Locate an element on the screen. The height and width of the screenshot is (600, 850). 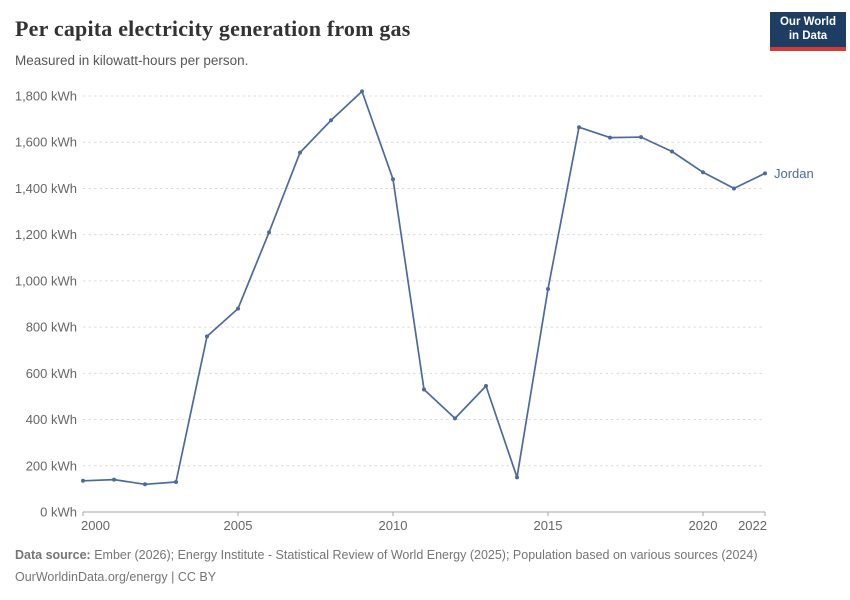
y-tick-label: 800 kWh is located at coordinates (51, 327).